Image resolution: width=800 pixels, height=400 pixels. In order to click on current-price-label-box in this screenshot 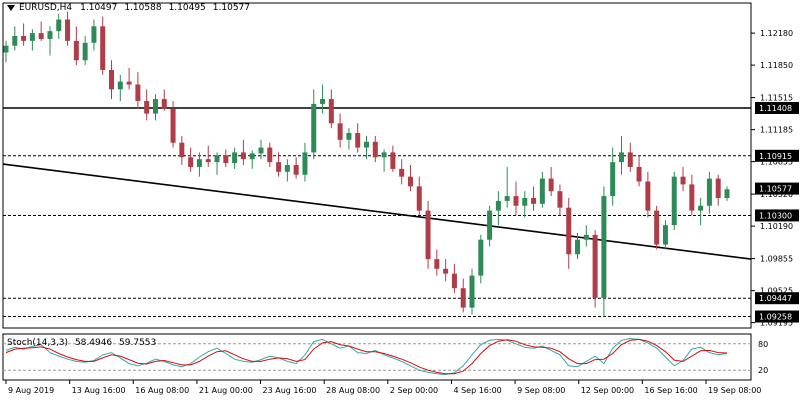, I will do `click(777, 188)`.